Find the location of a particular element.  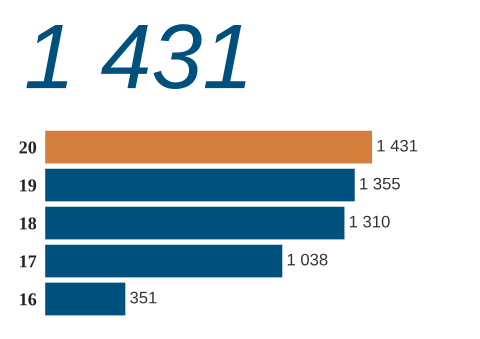

chart-title: 1 431 is located at coordinates (136, 57).